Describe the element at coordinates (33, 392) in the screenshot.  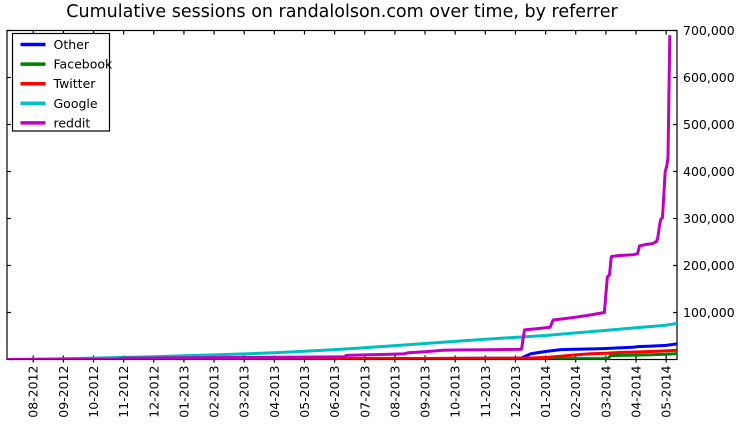
I see `x-tick-label: 08-2012` at that location.